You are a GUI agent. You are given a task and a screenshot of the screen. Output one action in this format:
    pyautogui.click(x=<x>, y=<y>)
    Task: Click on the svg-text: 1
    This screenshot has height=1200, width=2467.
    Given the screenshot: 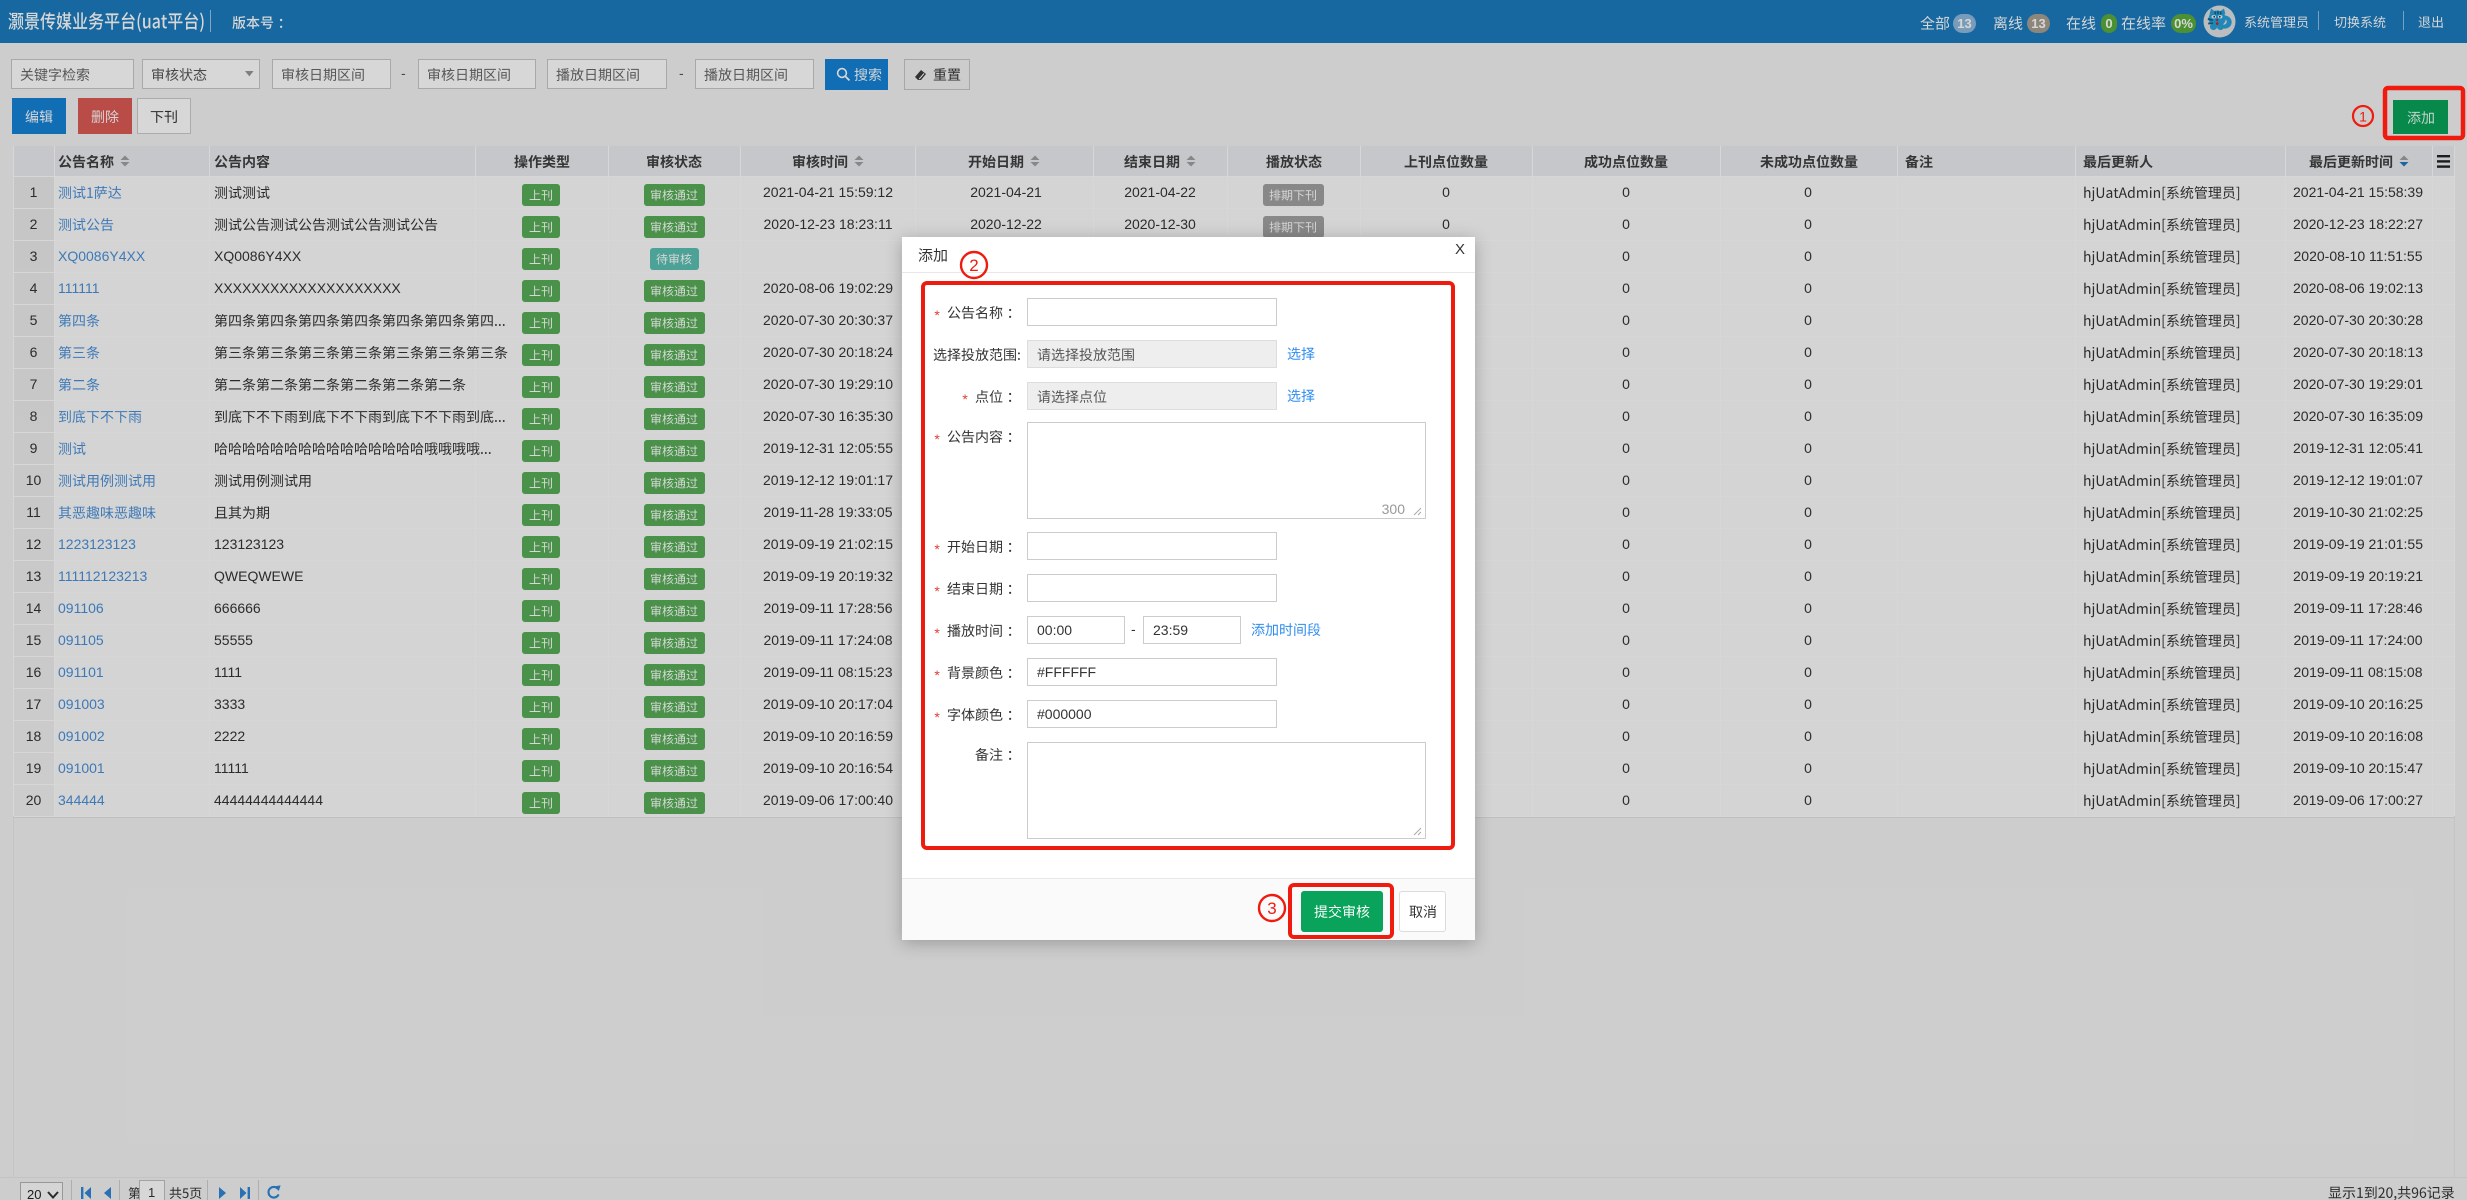 What is the action you would take?
    pyautogui.click(x=2363, y=117)
    